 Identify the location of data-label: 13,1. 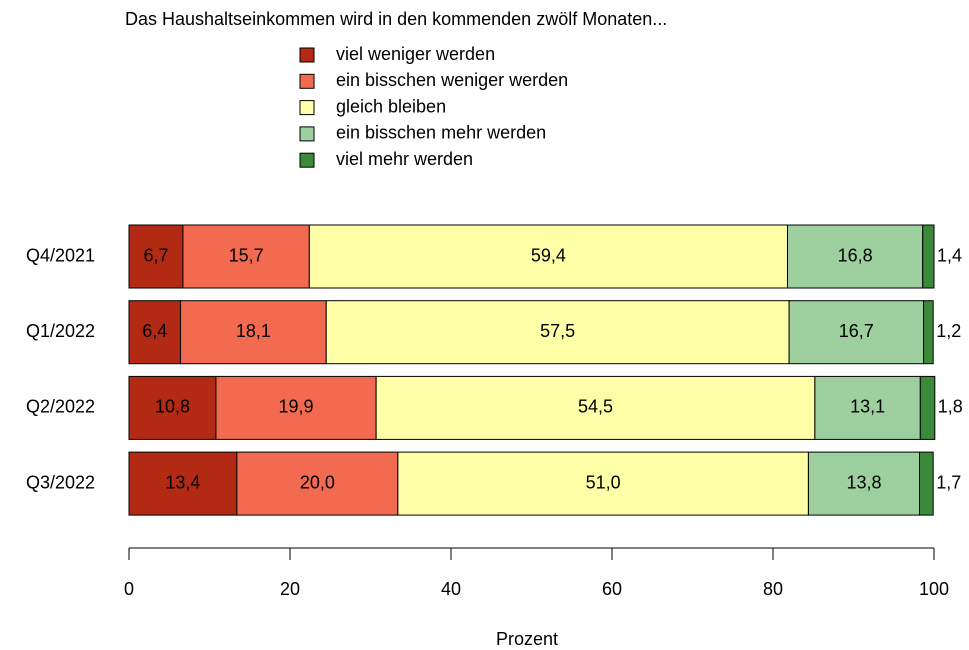
(867, 407).